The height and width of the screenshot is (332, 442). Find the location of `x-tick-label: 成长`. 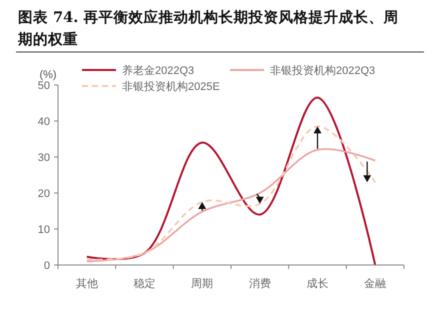

x-tick-label: 成长 is located at coordinates (317, 283).